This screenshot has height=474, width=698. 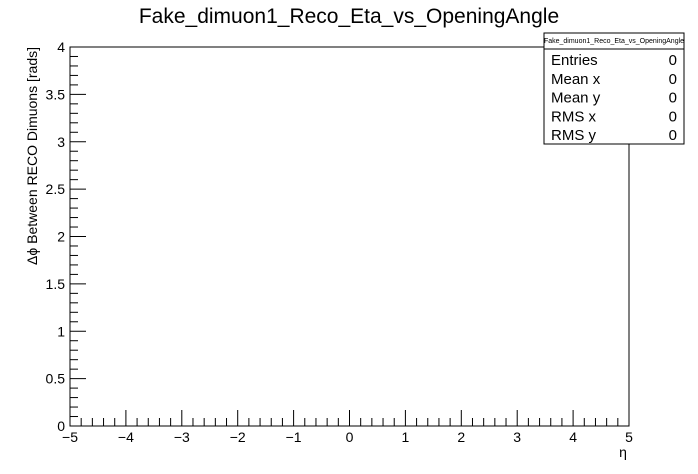 I want to click on stats-label: Entries, so click(x=574, y=60).